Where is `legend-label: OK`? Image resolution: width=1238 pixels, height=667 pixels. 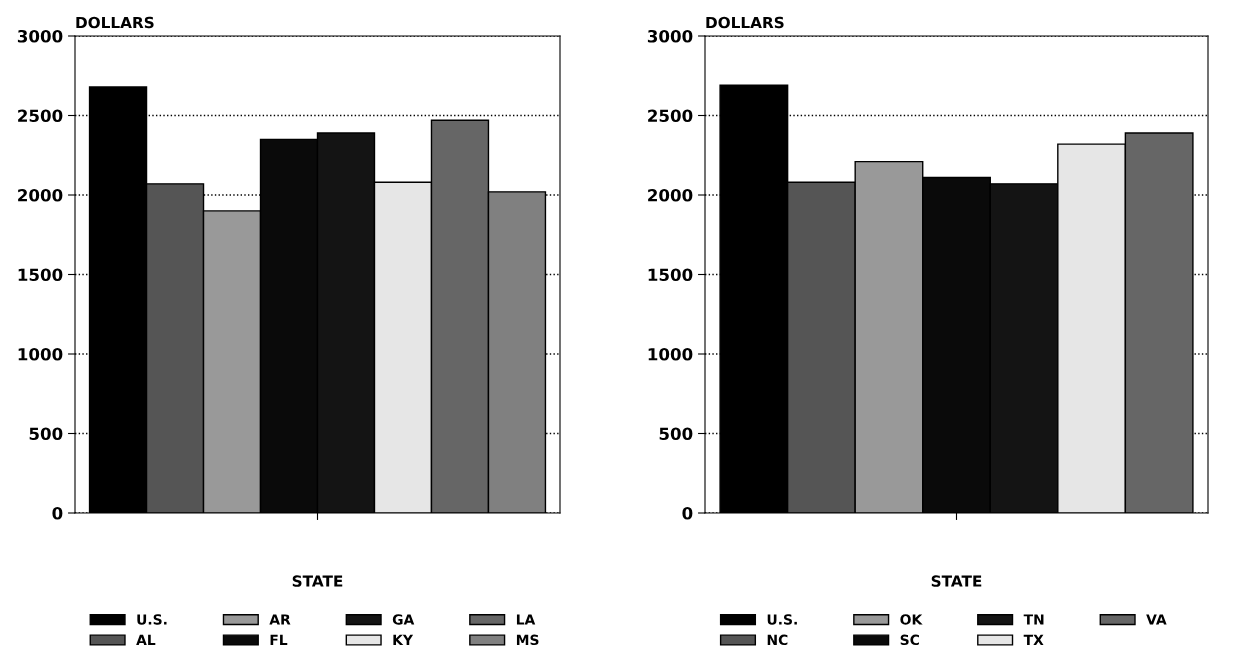 legend-label: OK is located at coordinates (911, 619).